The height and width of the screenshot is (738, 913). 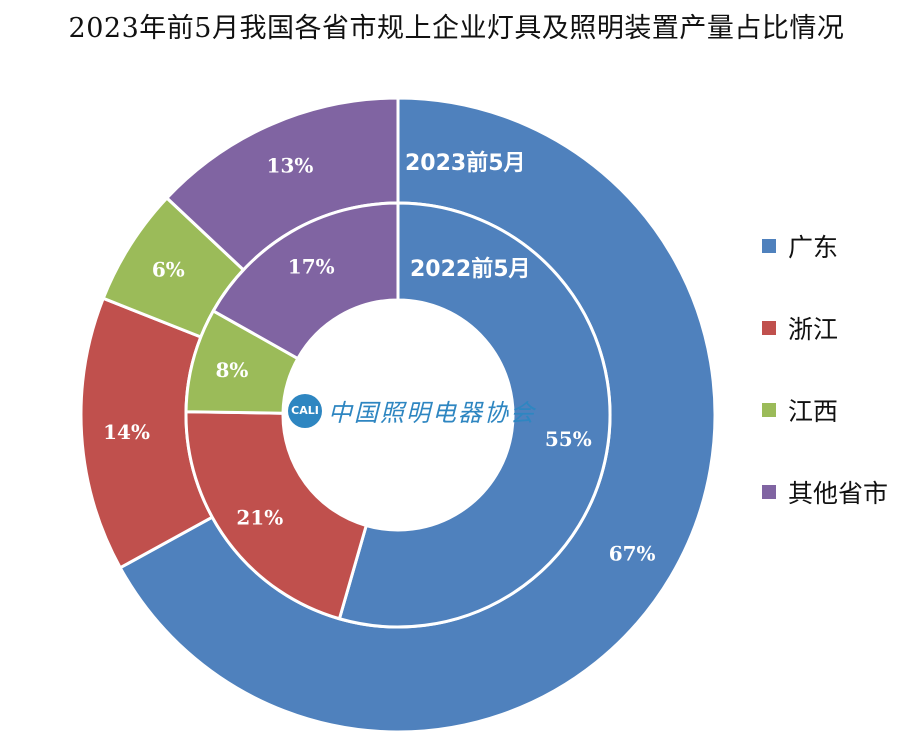 What do you see at coordinates (432, 413) in the screenshot?
I see `logo-text: 中国照明电器协会` at bounding box center [432, 413].